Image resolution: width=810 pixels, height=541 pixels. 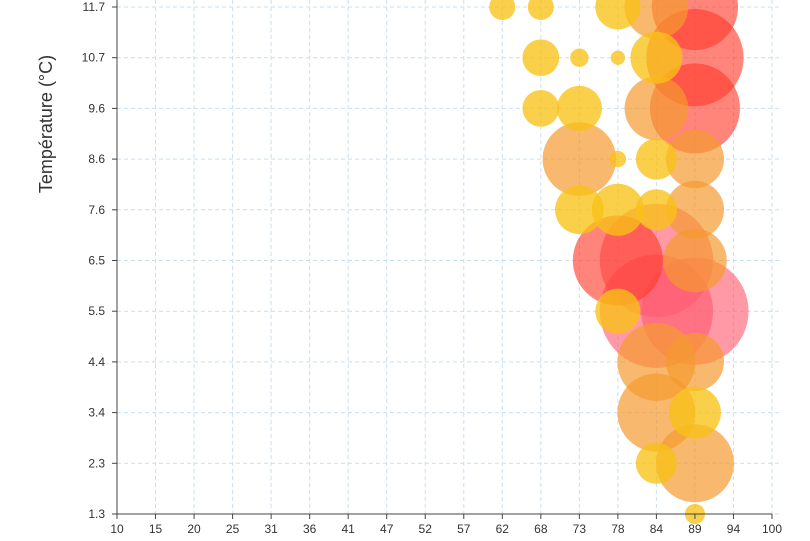 What do you see at coordinates (541, 529) in the screenshot?
I see `x-tick-label: 68` at bounding box center [541, 529].